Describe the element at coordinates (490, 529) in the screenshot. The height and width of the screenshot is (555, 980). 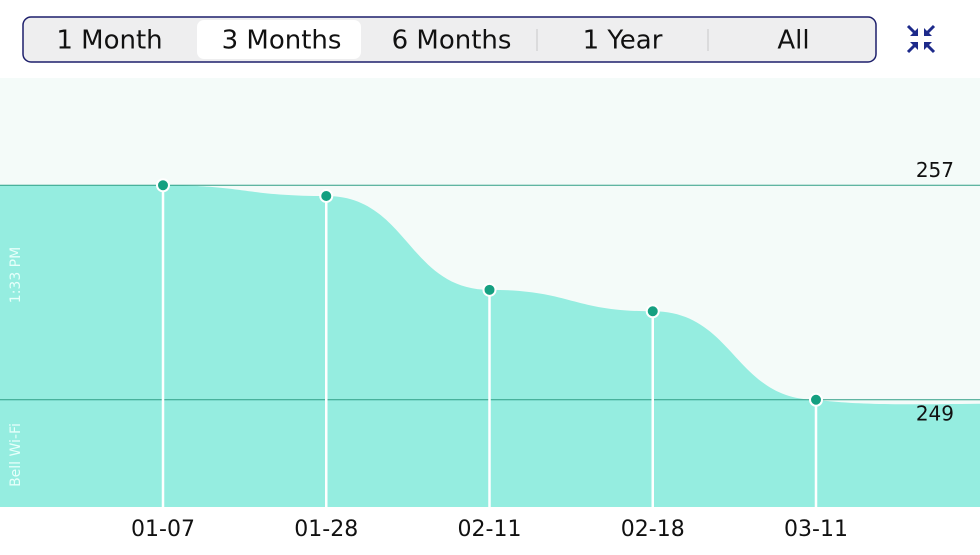
I see `x-tick-label: 02-11` at that location.